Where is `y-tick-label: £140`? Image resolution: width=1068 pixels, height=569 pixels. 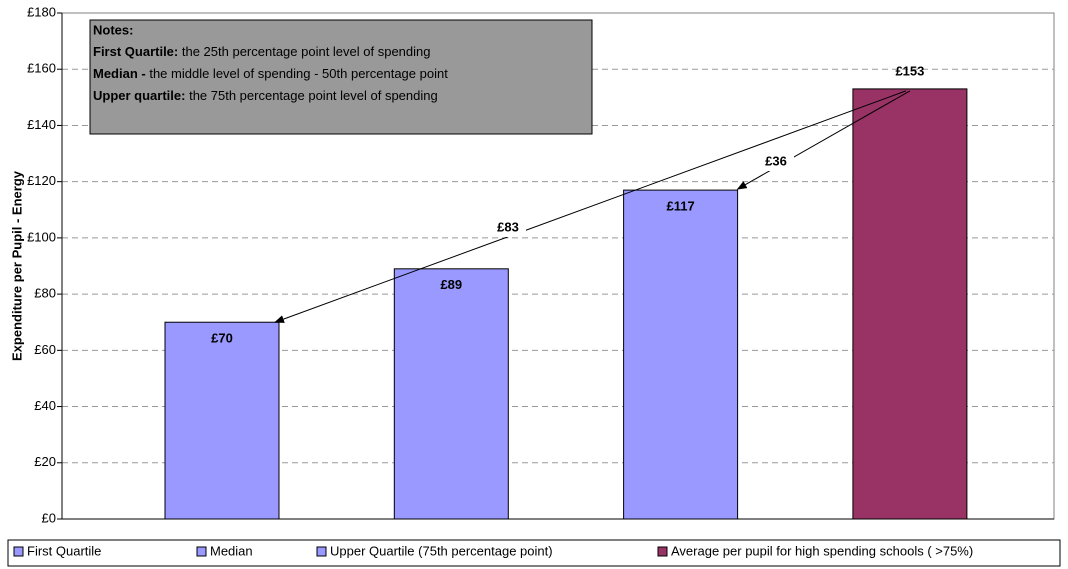 y-tick-label: £140 is located at coordinates (41, 124).